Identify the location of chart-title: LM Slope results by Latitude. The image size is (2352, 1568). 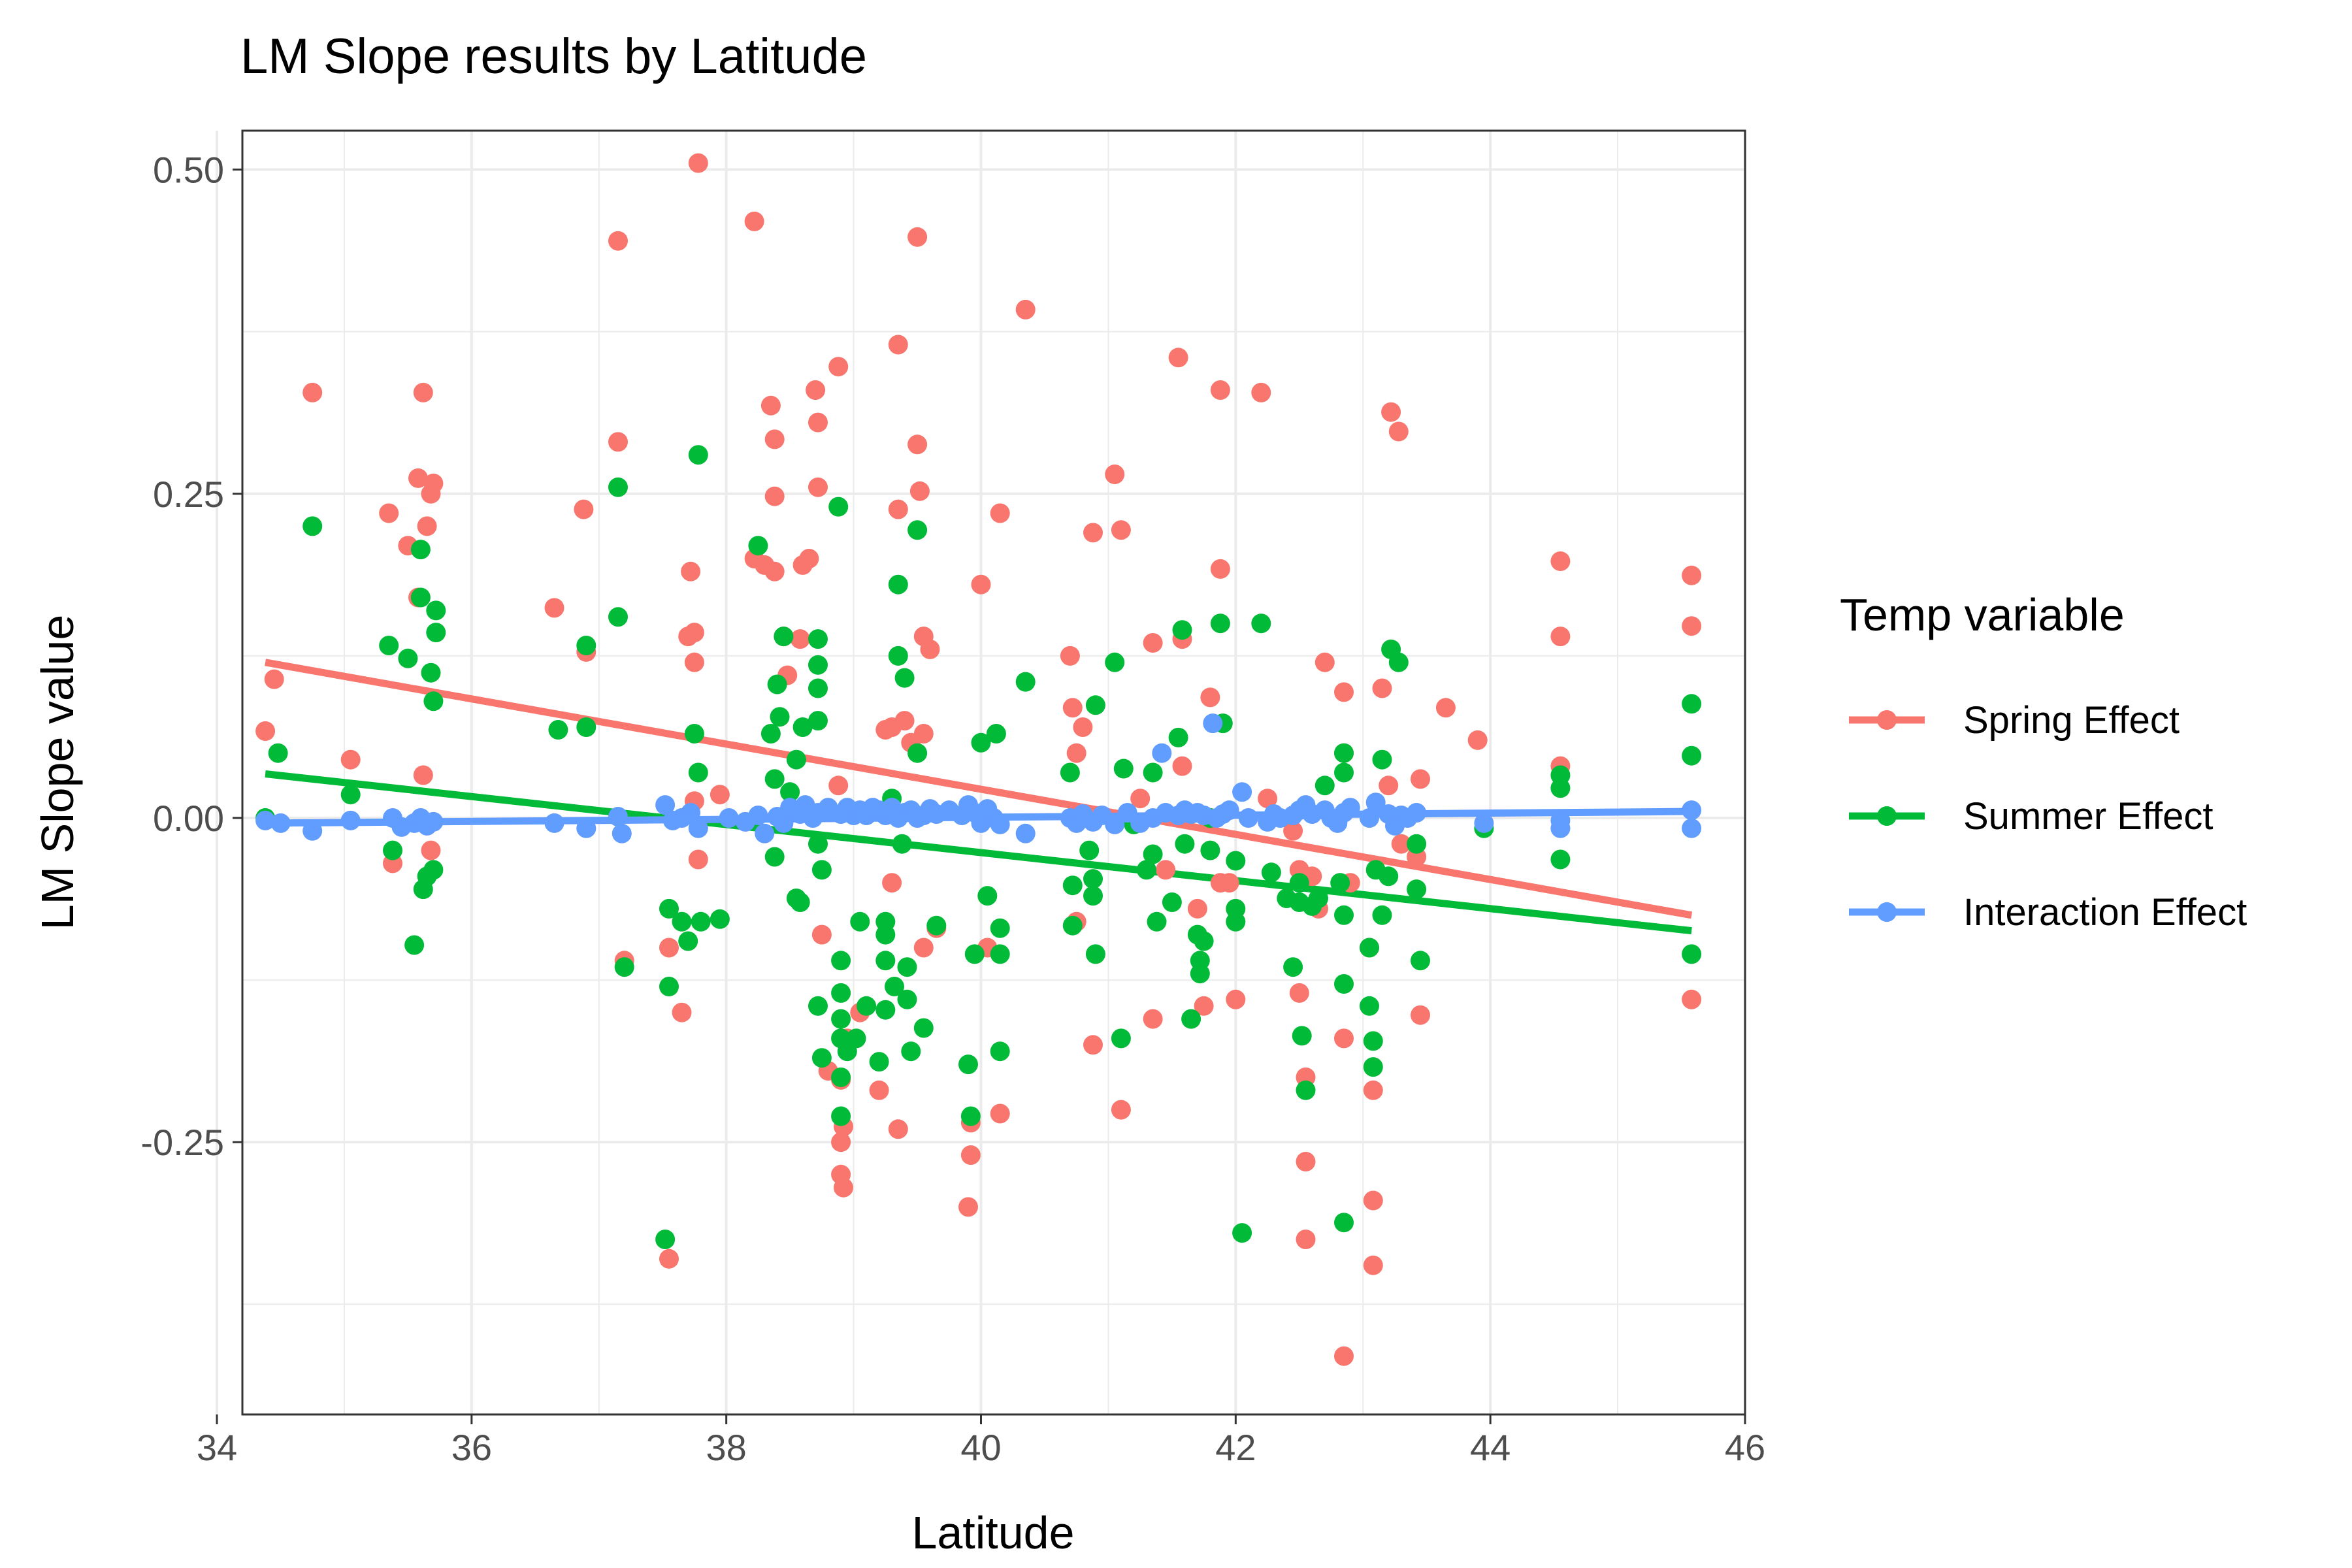
(553, 56).